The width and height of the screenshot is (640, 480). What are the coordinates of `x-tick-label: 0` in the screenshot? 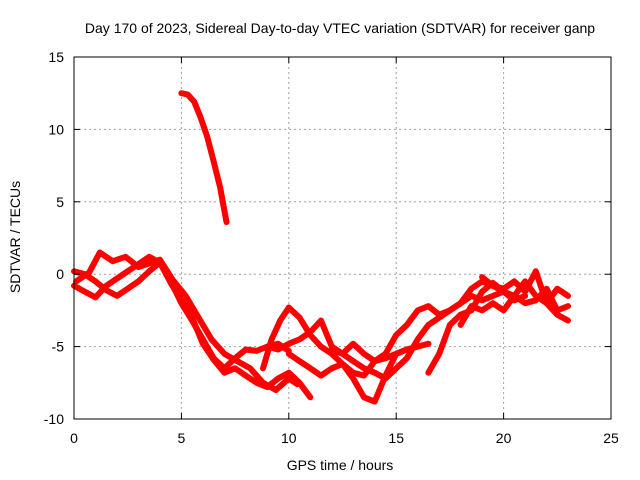 It's located at (74, 438).